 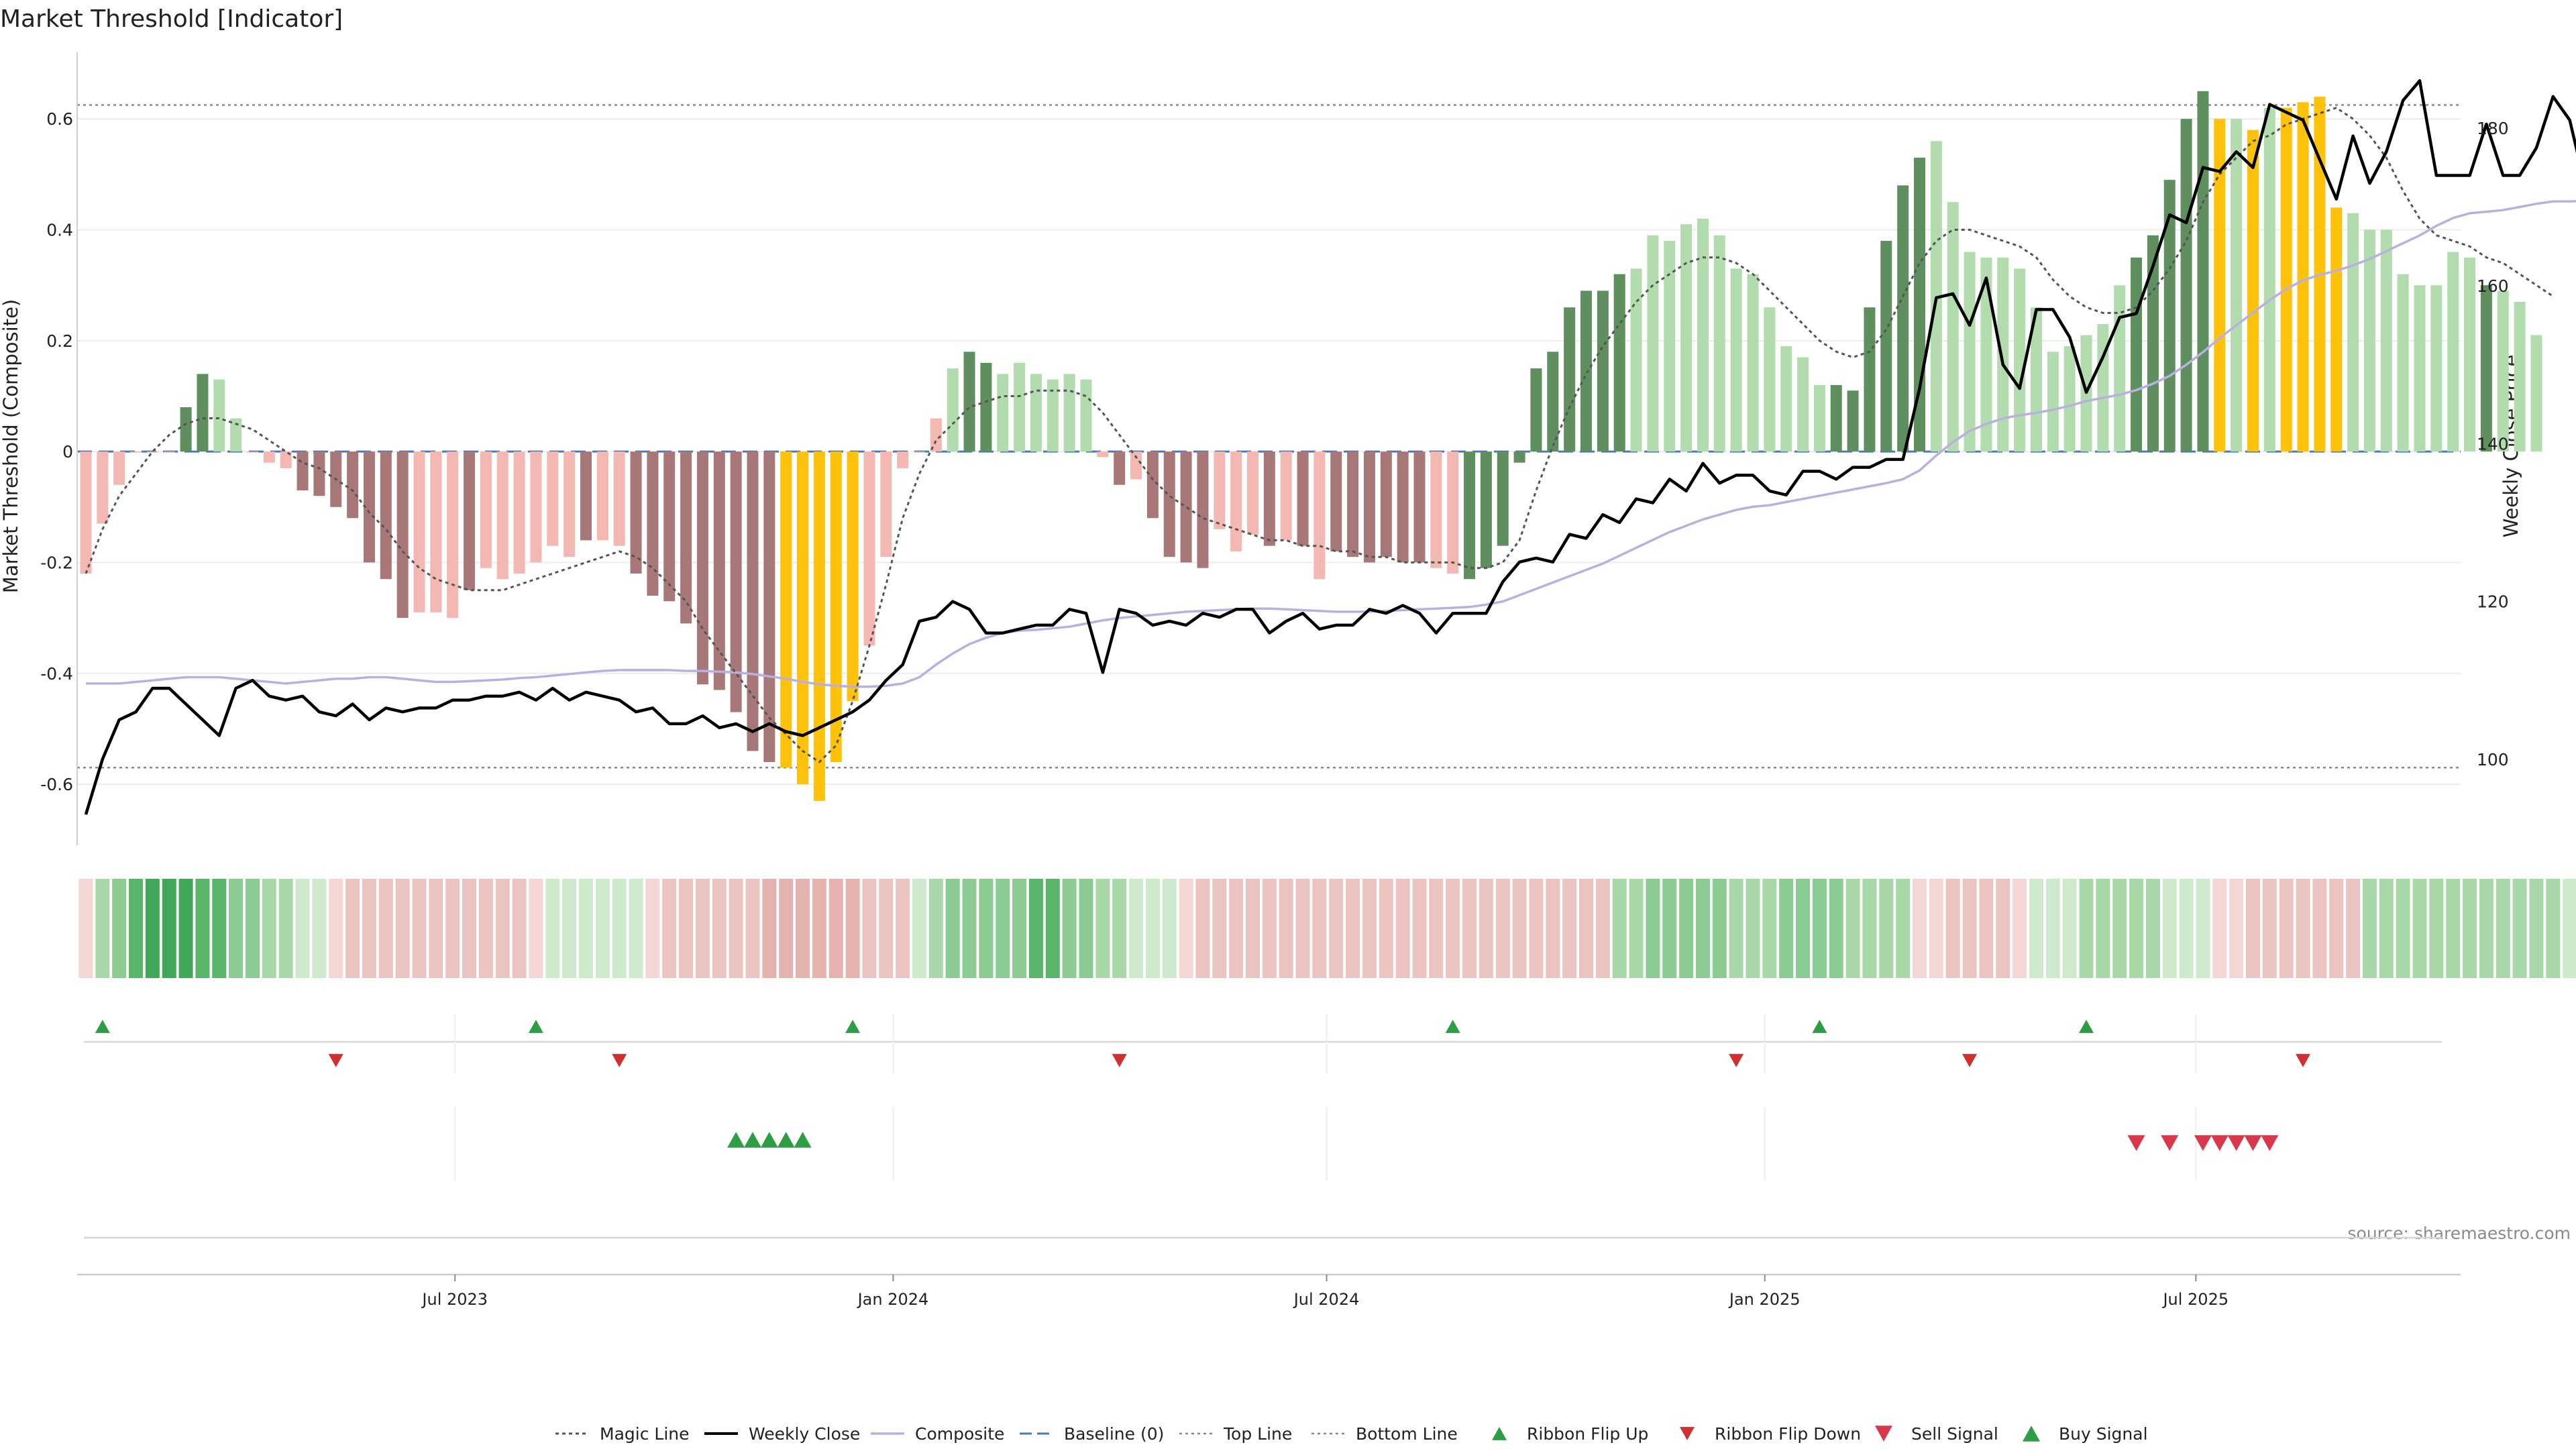 What do you see at coordinates (2459, 1233) in the screenshot?
I see `source-label: source: sharemaestro.com` at bounding box center [2459, 1233].